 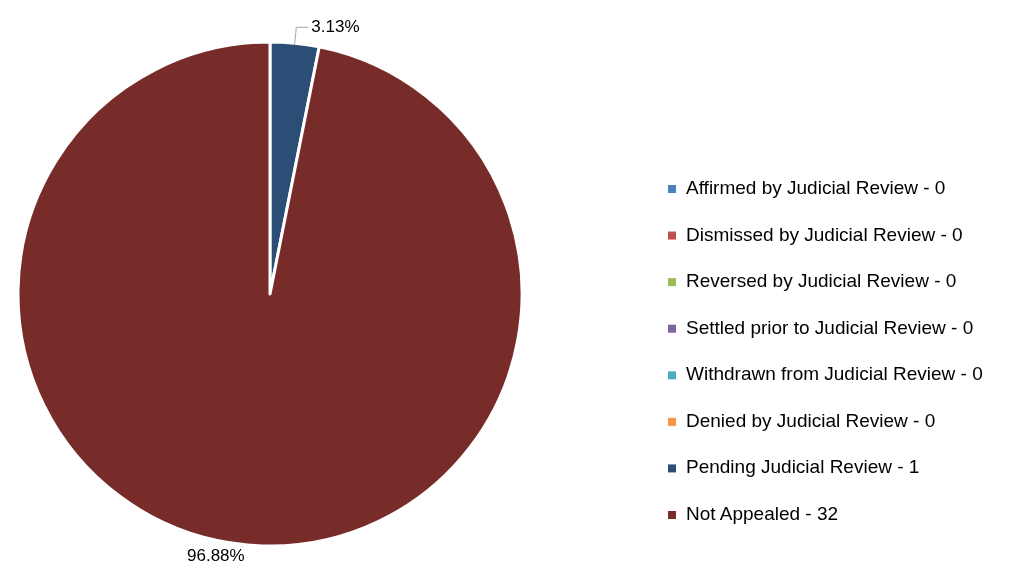 What do you see at coordinates (834, 374) in the screenshot?
I see `legend-label: Withdrawn from Judicial Review - 0` at bounding box center [834, 374].